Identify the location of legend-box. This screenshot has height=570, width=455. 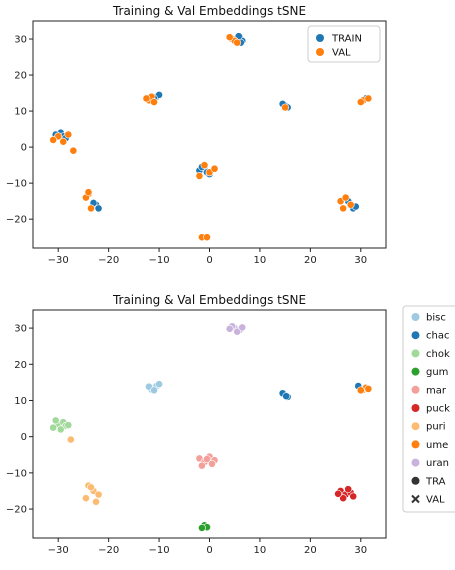
(344, 44).